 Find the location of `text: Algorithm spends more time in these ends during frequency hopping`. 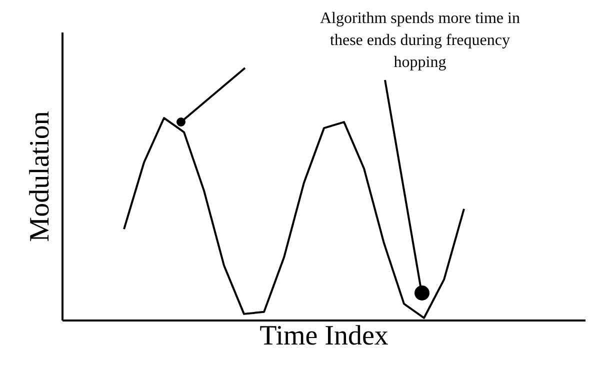

text: Algorithm spends more time in these ends during frequency hopping is located at coordinates (420, 41).